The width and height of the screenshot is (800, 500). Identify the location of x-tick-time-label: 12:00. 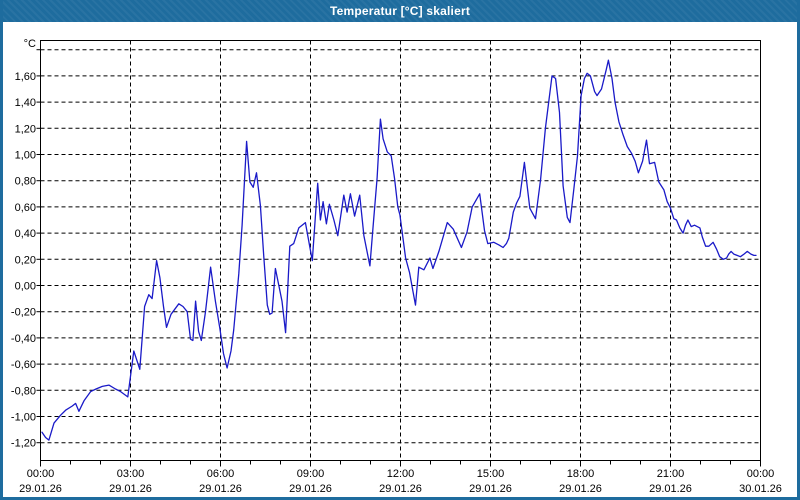
(401, 474).